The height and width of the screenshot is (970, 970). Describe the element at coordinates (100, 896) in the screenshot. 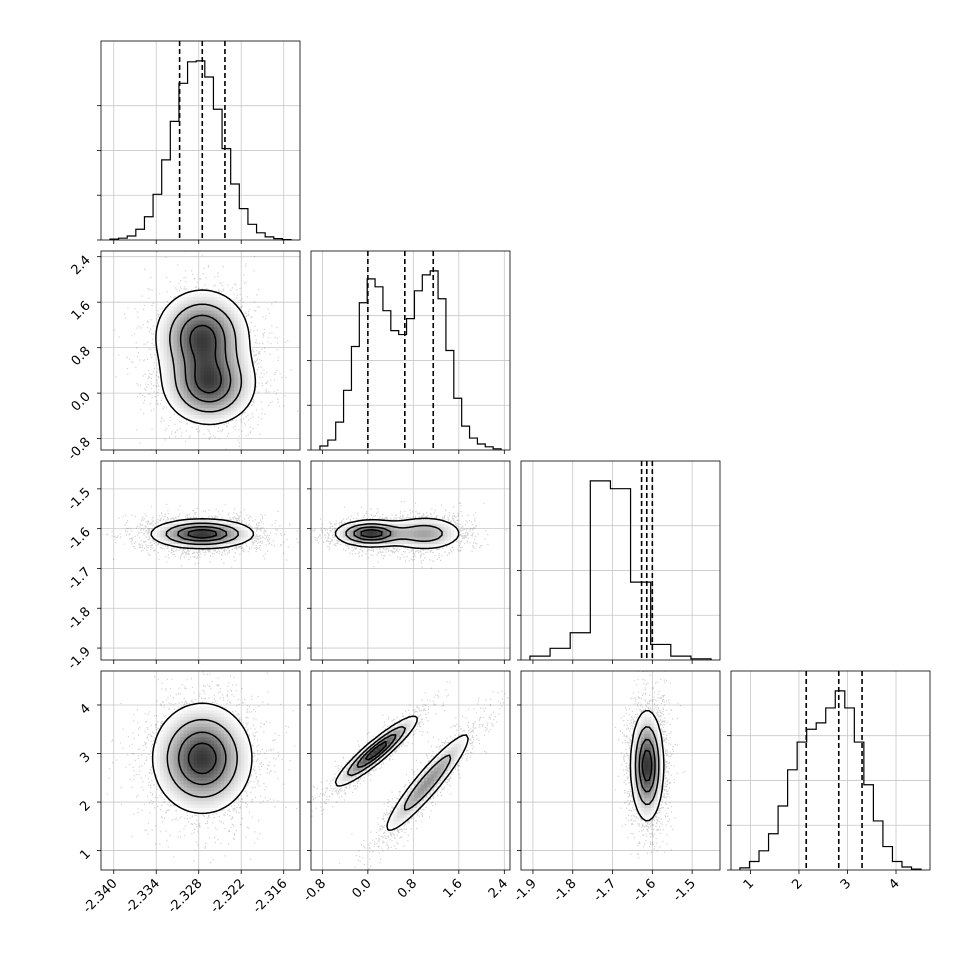

I see `x-tick-label: -2.340` at that location.